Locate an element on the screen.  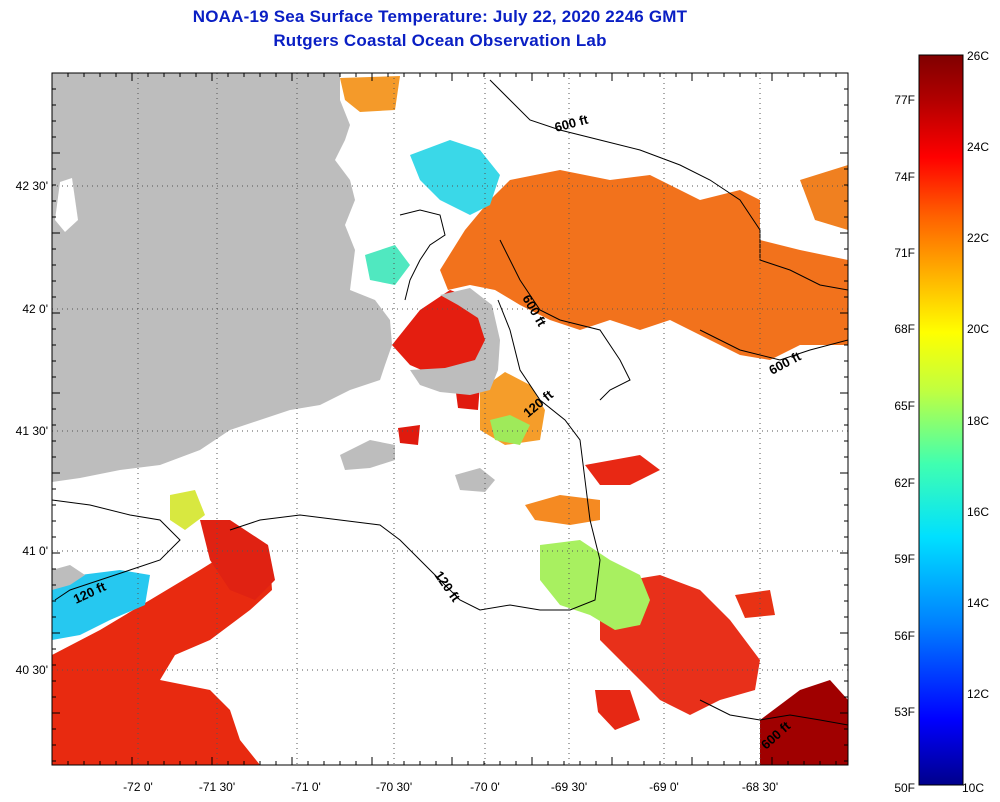
lat-tick-label: 42 0' is located at coordinates (35, 309).